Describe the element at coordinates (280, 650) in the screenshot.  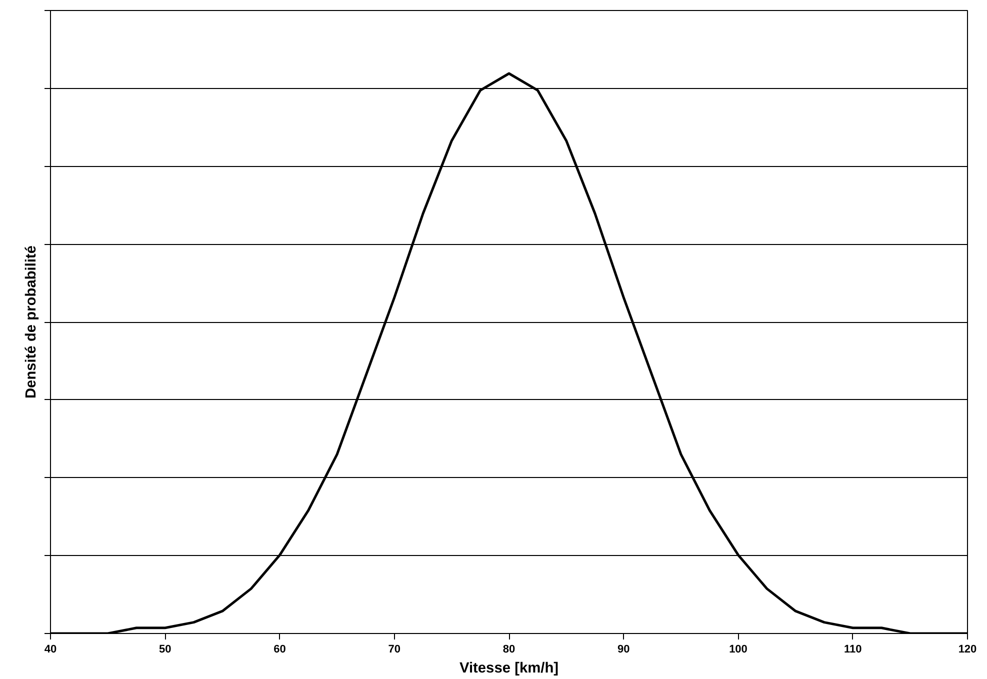
I see `x-tick-label: 60` at that location.